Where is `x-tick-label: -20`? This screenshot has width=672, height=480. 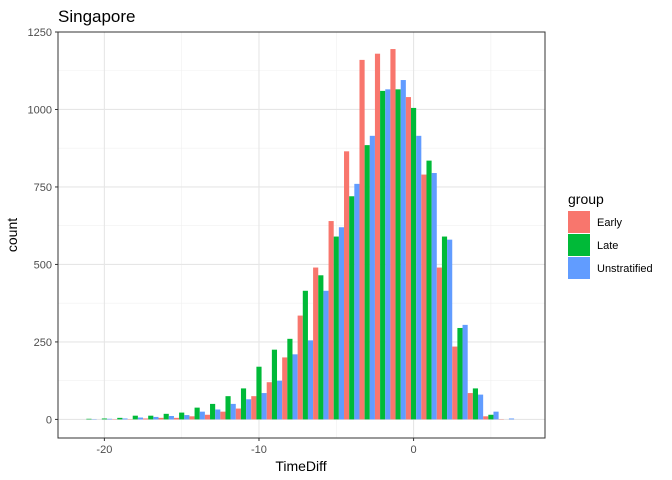 x-tick-label: -20 is located at coordinates (104, 450).